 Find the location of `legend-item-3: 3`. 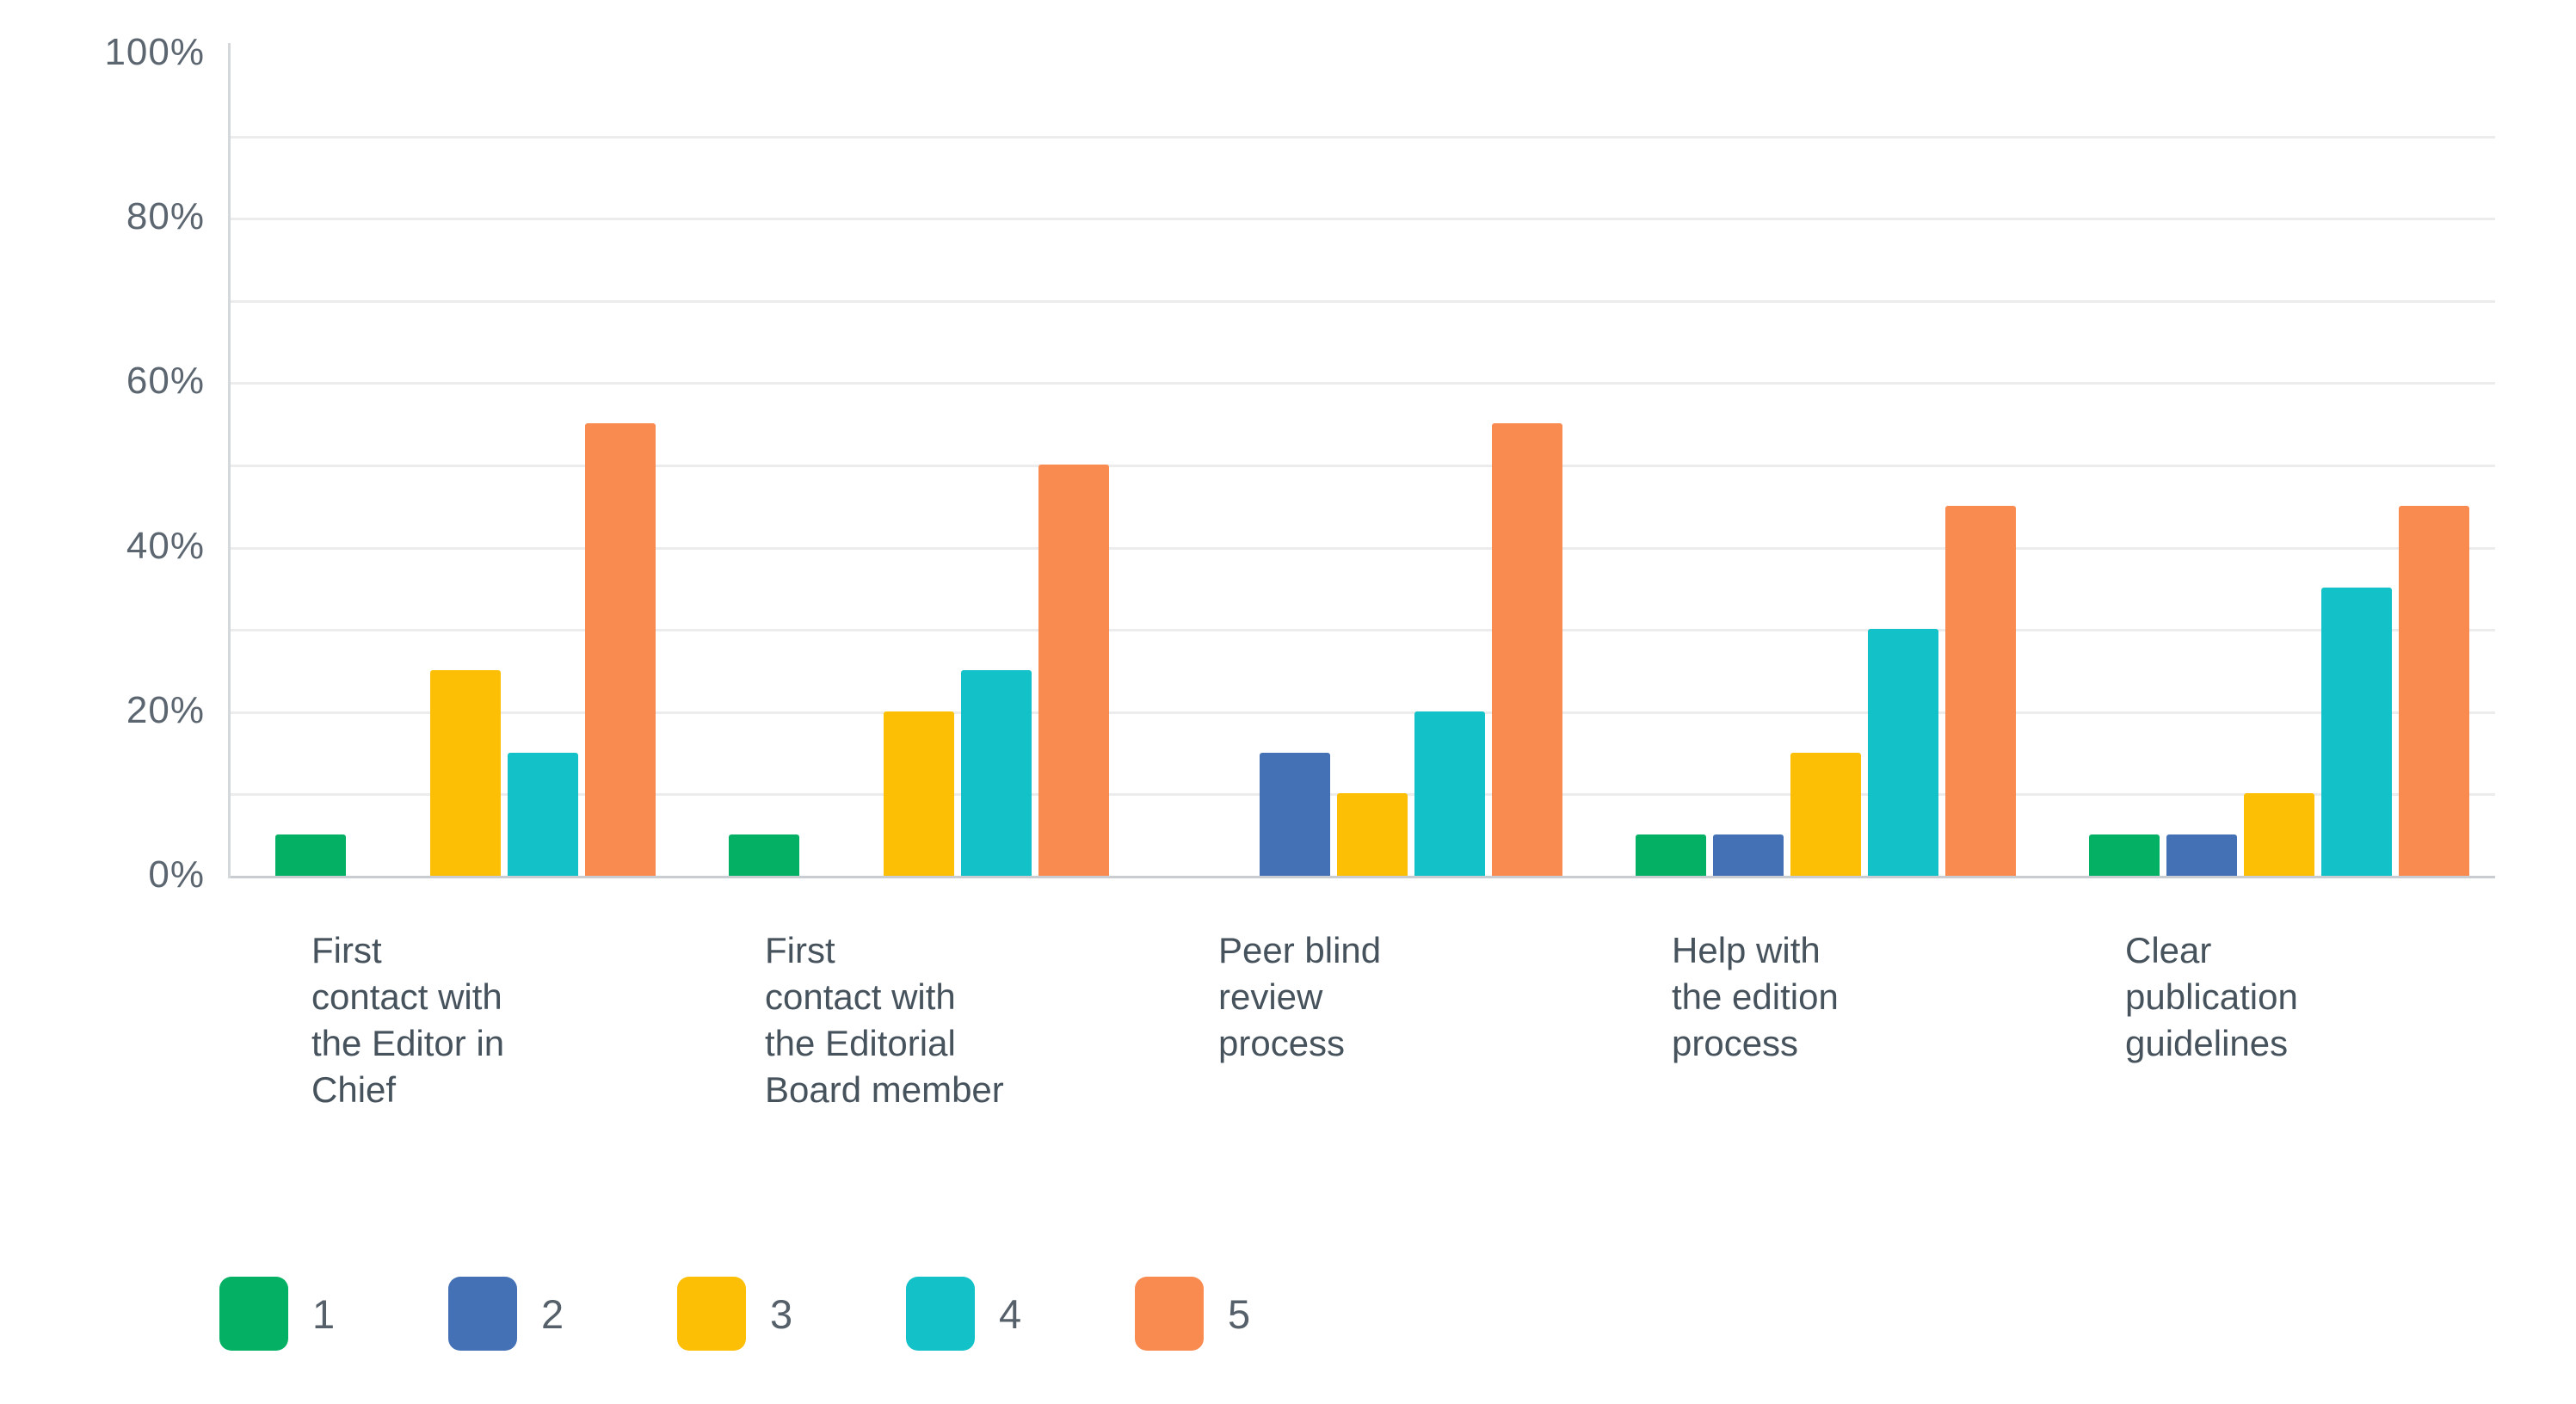

legend-item-3: 3 is located at coordinates (734, 1314).